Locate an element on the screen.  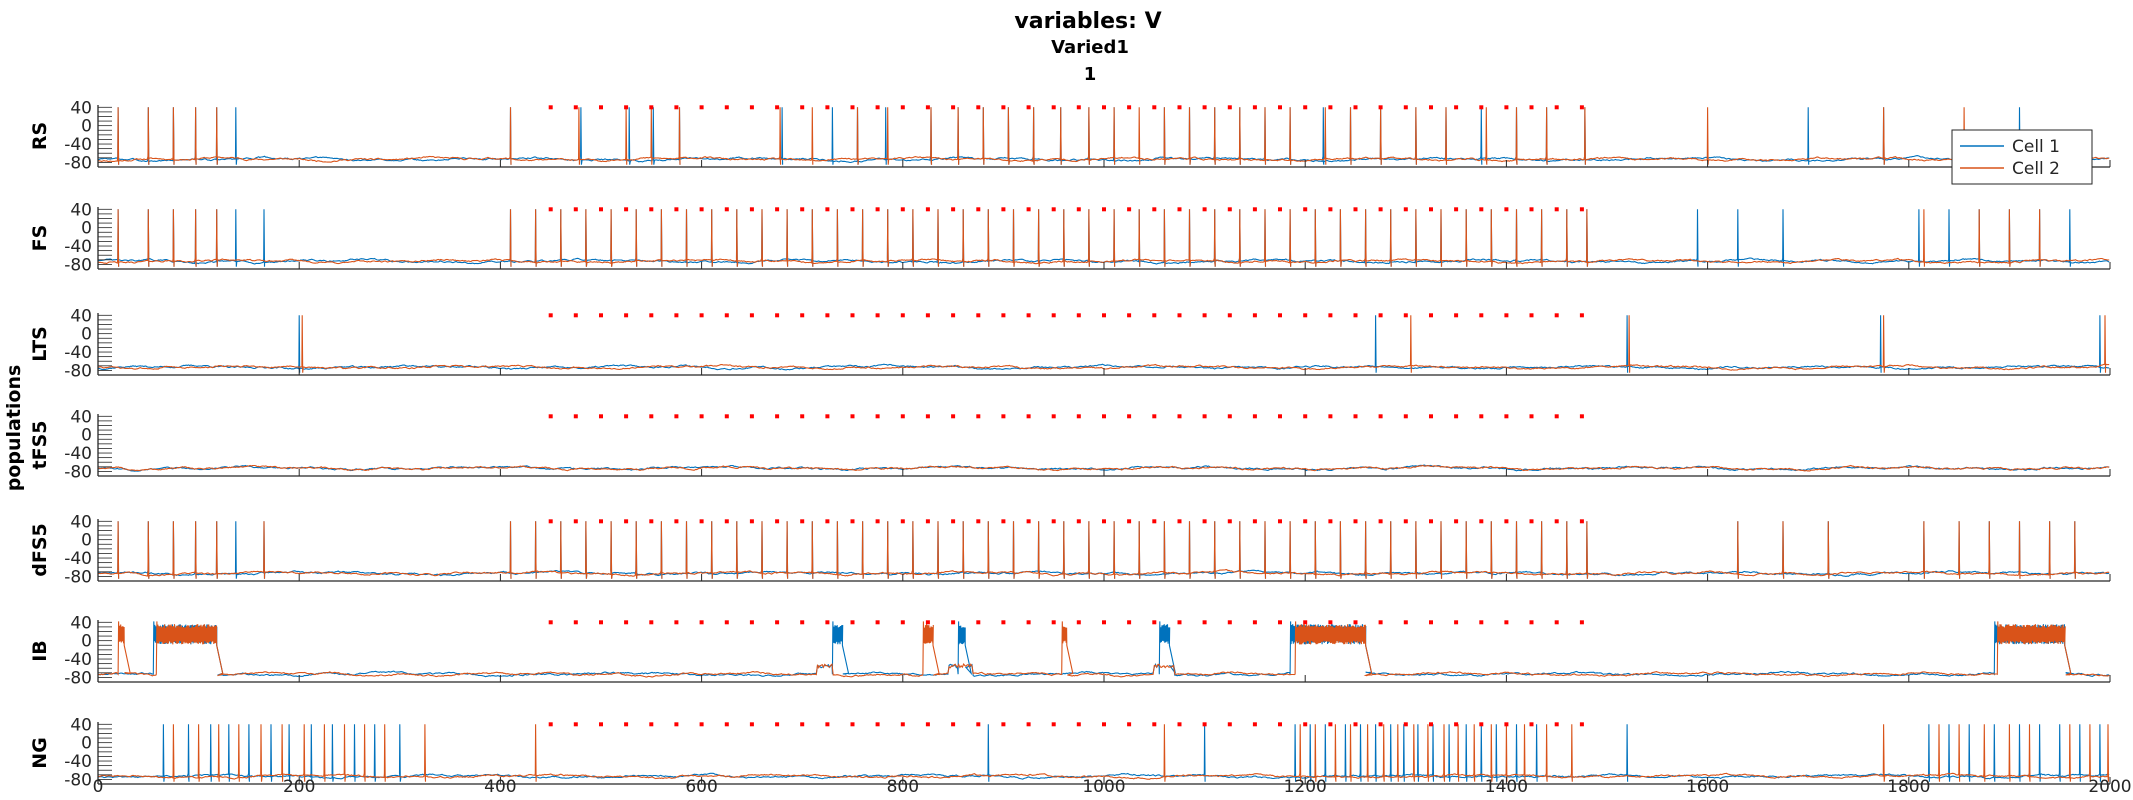
x-tick-label: 600 is located at coordinates (701, 787).